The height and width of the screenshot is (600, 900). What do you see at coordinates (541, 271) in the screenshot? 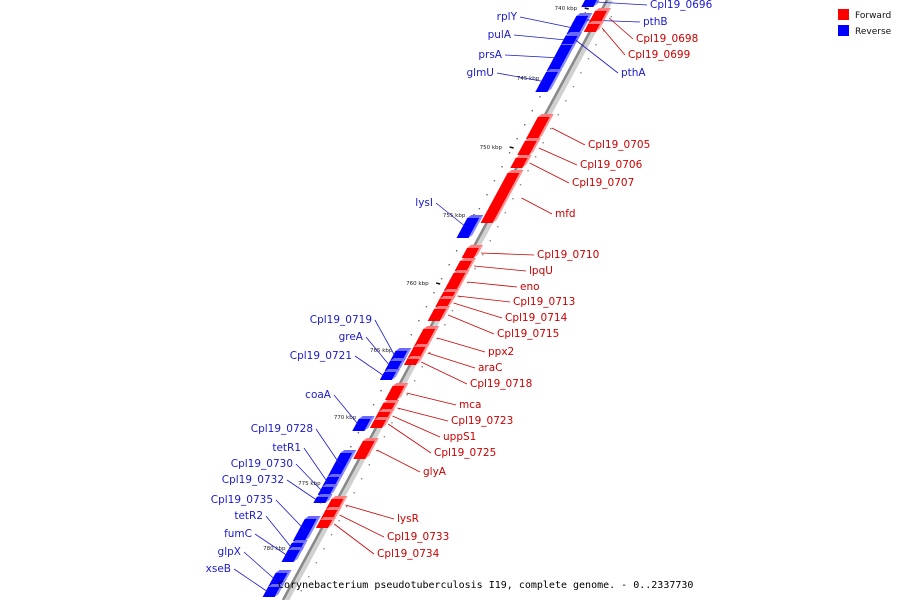
I see `gene-label-lpqU: lpqU` at bounding box center [541, 271].